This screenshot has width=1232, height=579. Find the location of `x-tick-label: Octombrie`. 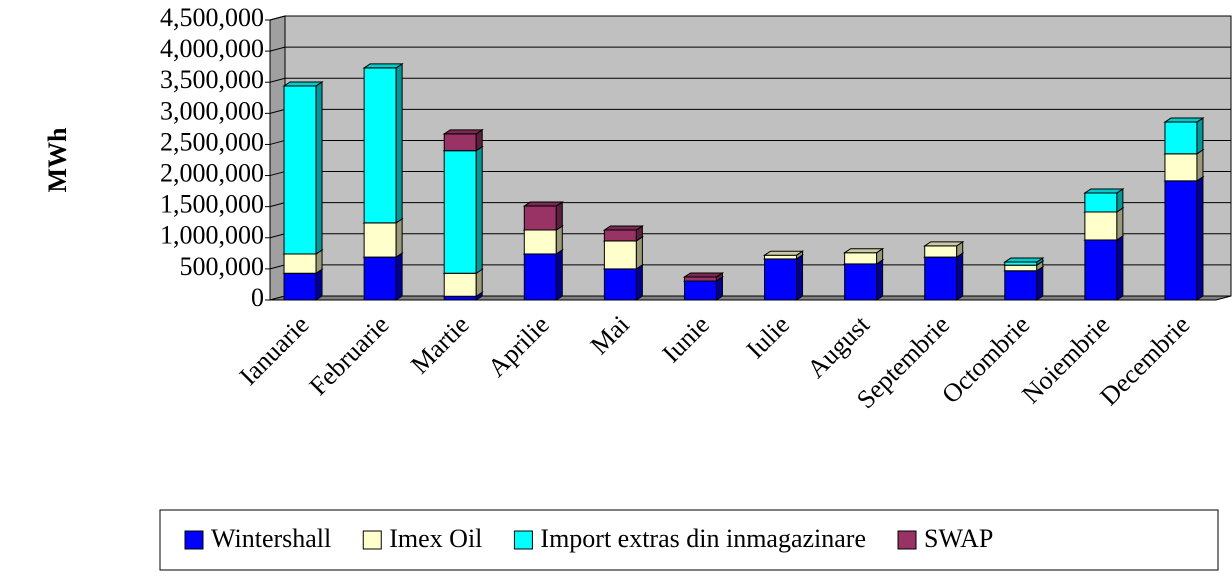

x-tick-label: Octombrie is located at coordinates (985, 359).